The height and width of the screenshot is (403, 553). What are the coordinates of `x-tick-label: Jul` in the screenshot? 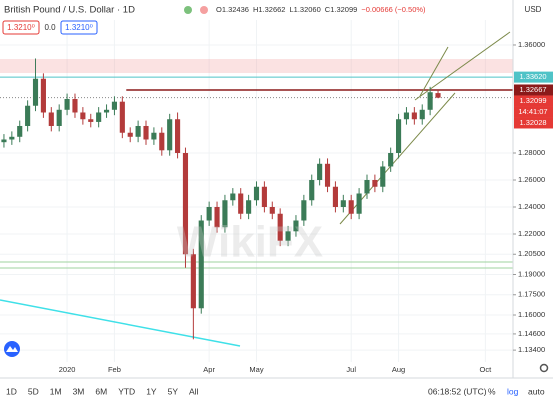 It's located at (351, 369).